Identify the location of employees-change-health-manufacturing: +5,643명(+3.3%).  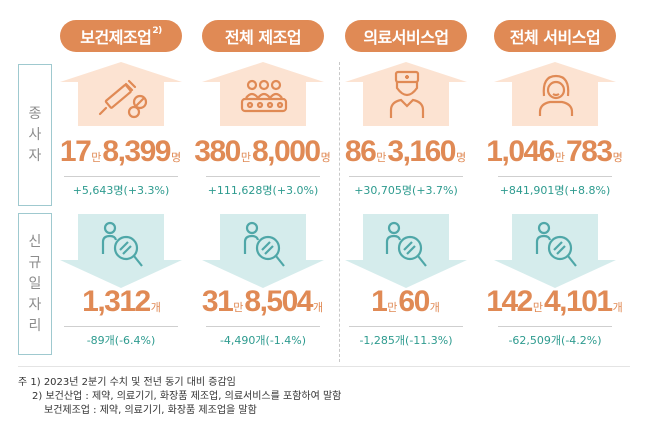
(121, 190).